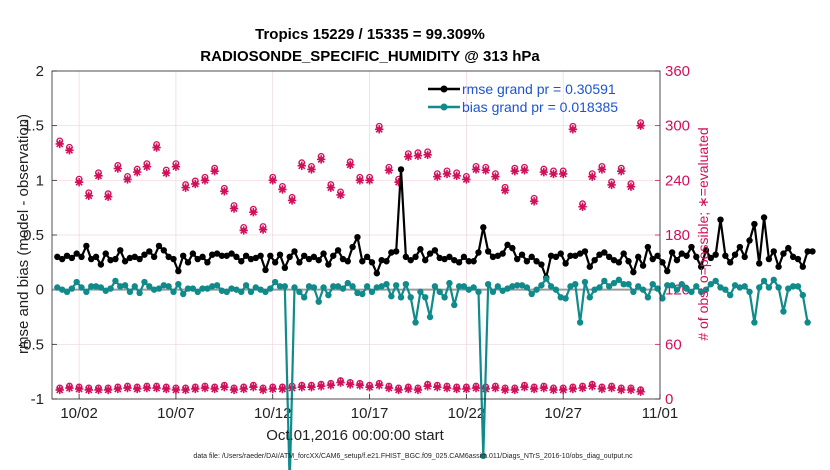 The height and width of the screenshot is (470, 830). I want to click on x-tick-label: 10/12, so click(273, 413).